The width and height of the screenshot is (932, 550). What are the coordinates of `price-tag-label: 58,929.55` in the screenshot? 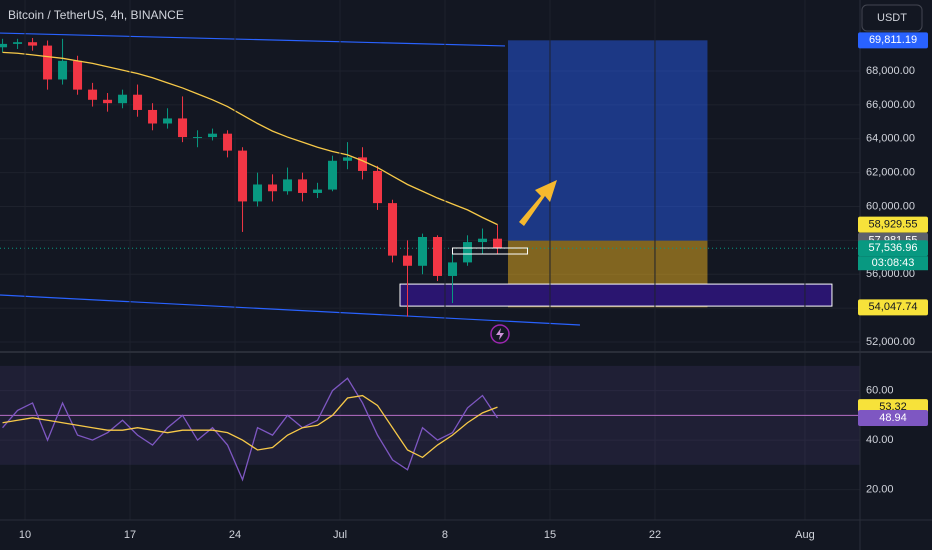 It's located at (893, 225).